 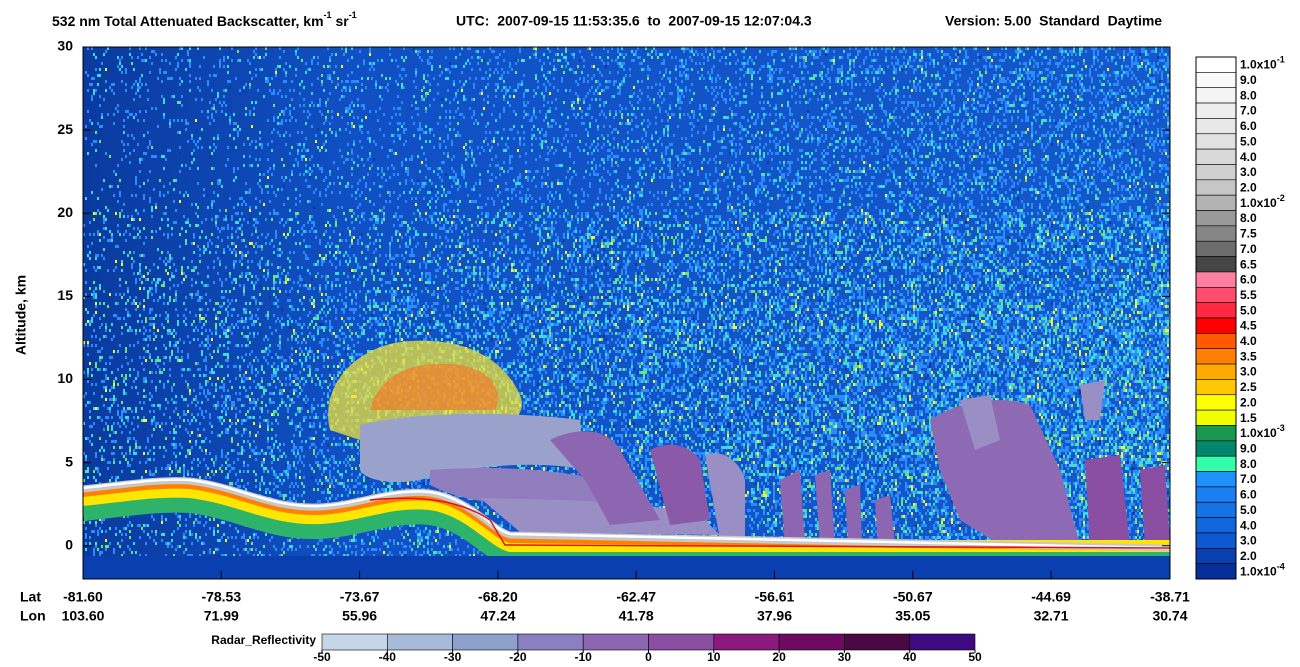 I want to click on colorbar-label-text: 2.0, so click(x=1248, y=556).